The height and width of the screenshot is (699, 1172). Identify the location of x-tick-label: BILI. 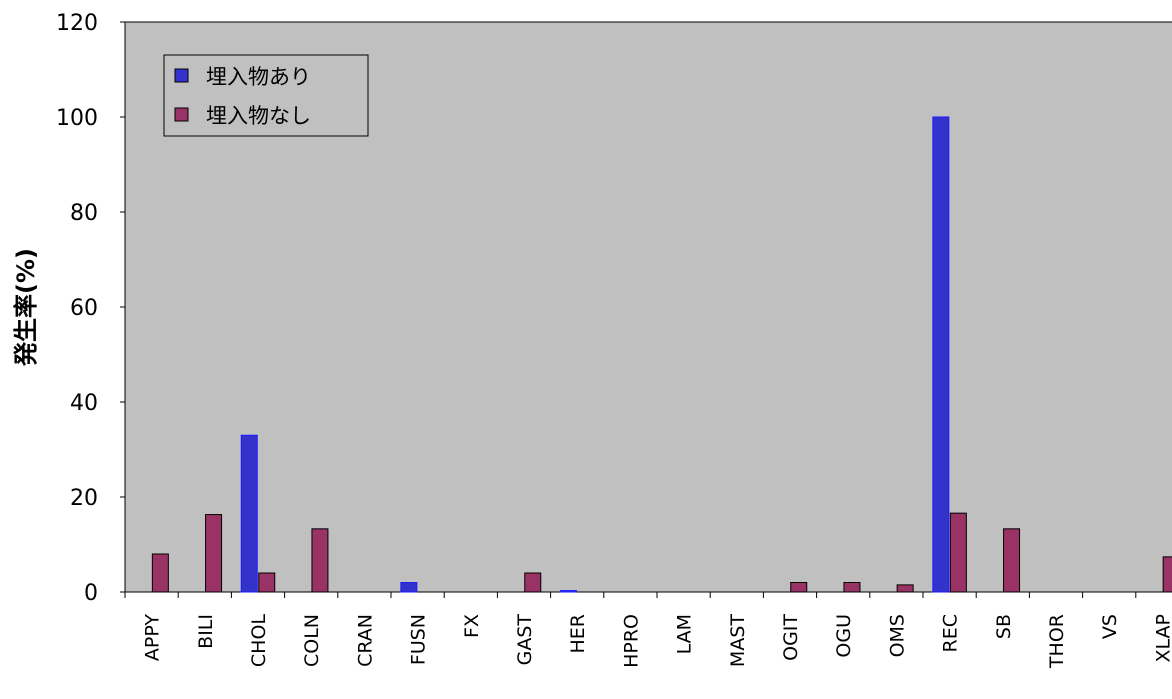
(206, 631).